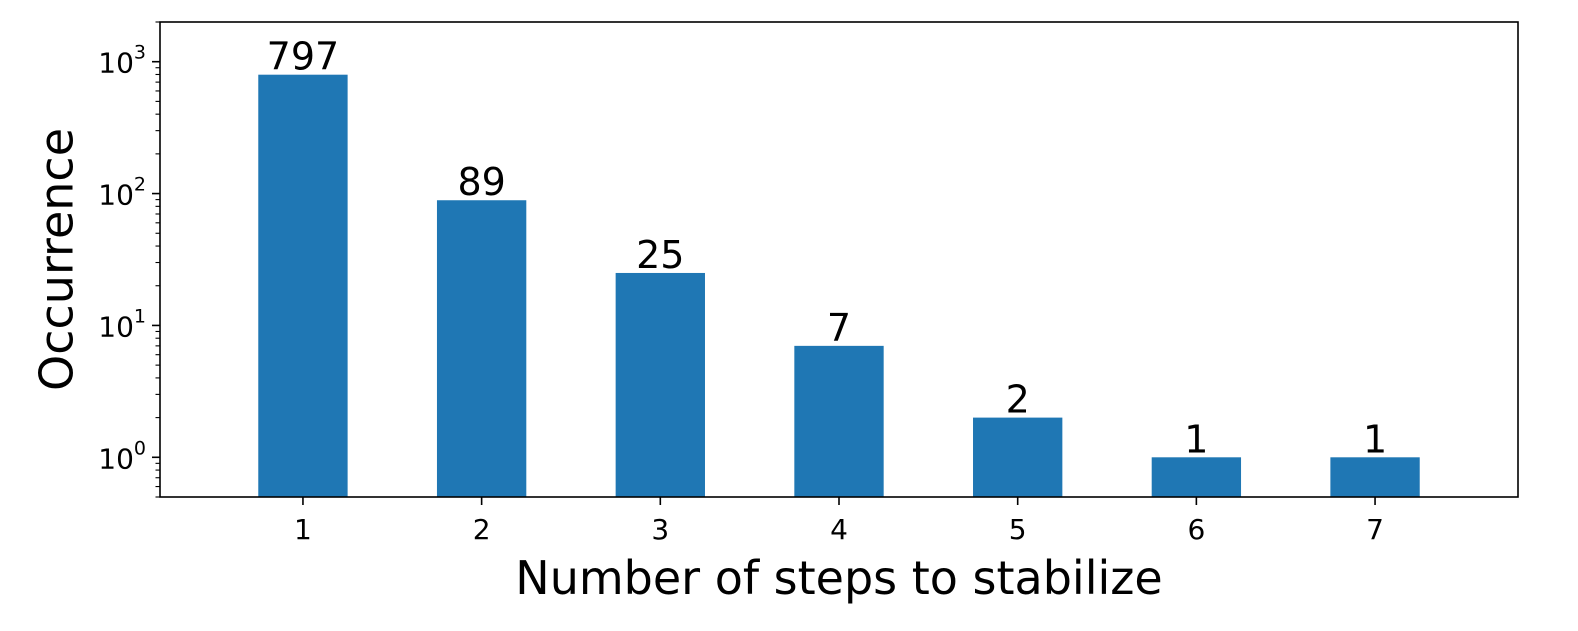 Image resolution: width=1578 pixels, height=631 pixels. Describe the element at coordinates (57, 259) in the screenshot. I see `y-axis-label: Occurrence` at that location.